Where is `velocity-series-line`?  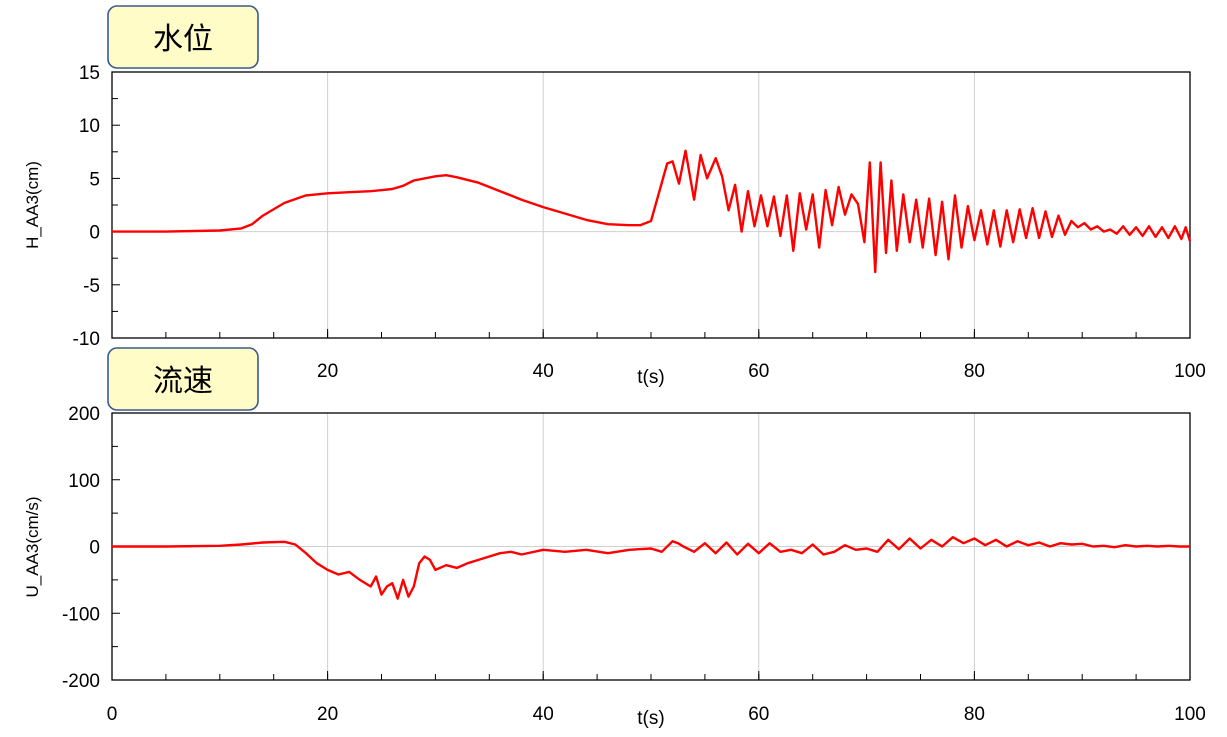 velocity-series-line is located at coordinates (651, 568).